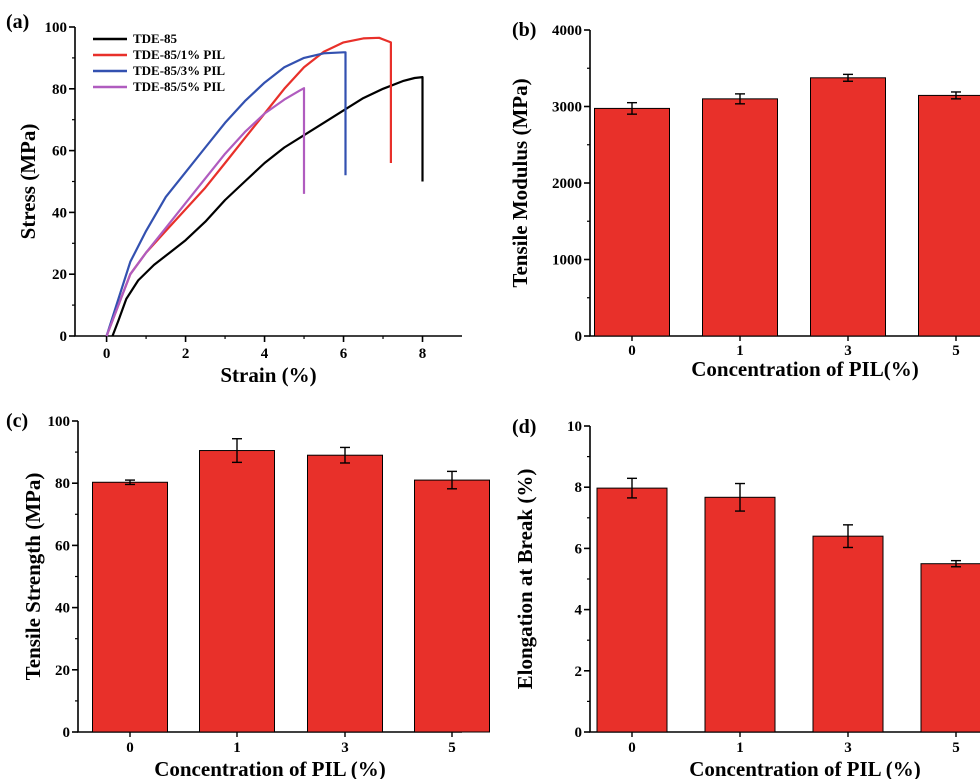 This screenshot has width=980, height=779. I want to click on panel-label: (a), so click(17, 22).